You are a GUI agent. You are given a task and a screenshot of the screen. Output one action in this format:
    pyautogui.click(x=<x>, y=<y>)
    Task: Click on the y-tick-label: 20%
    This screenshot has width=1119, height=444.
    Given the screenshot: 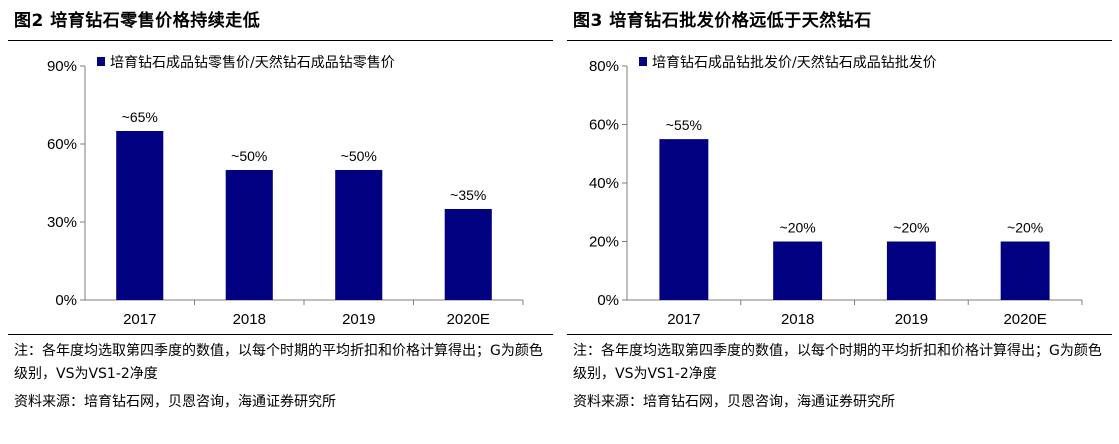 What is the action you would take?
    pyautogui.click(x=604, y=242)
    